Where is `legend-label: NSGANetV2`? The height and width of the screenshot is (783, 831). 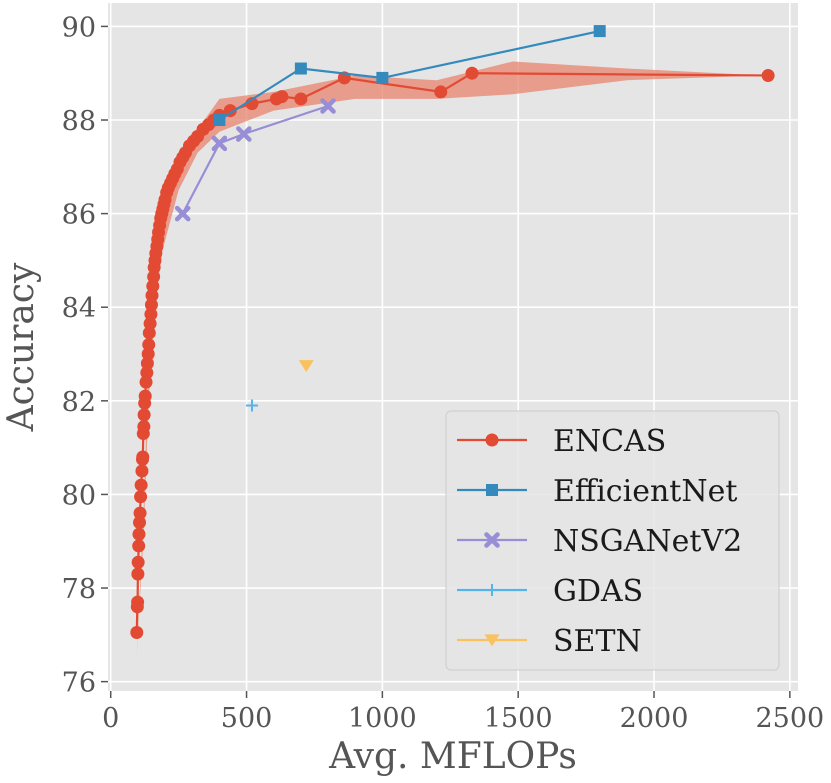
legend-label: NSGANetV2 is located at coordinates (647, 541).